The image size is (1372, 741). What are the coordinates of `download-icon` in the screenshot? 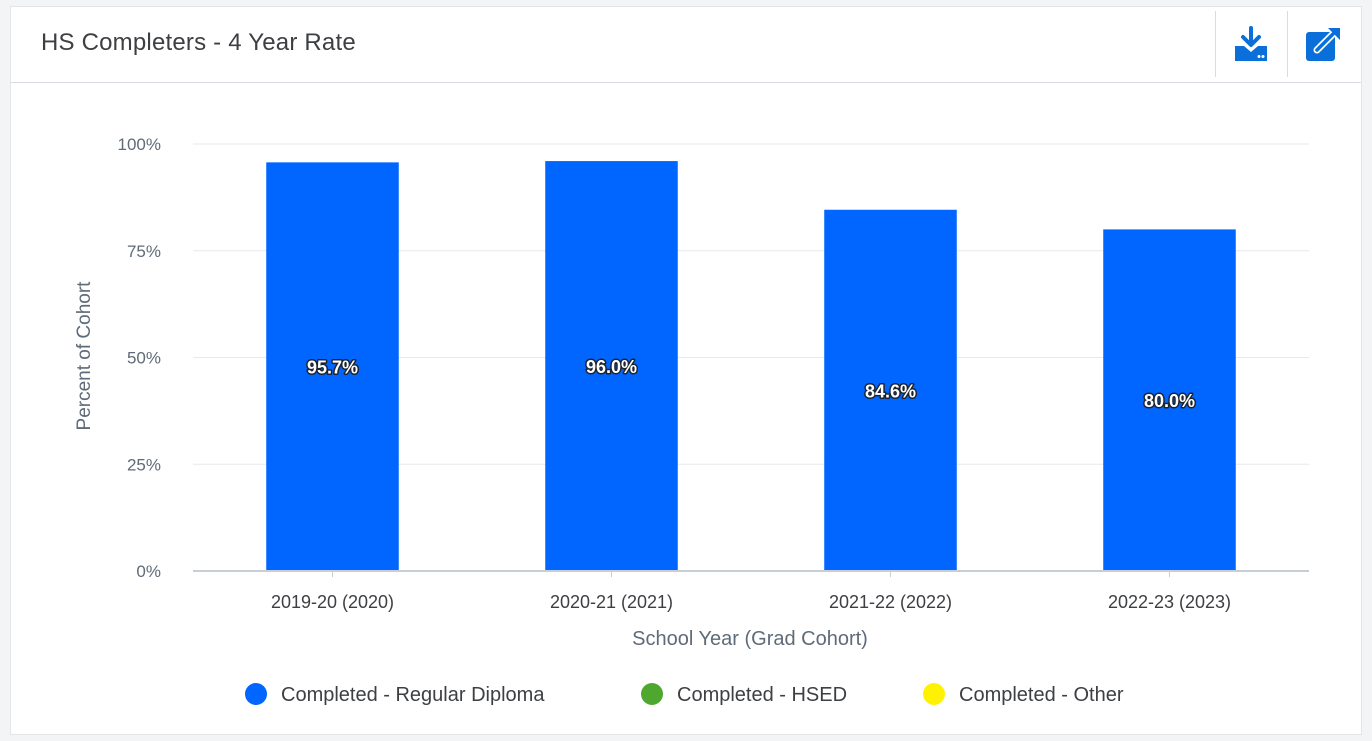 It's located at (1250, 43).